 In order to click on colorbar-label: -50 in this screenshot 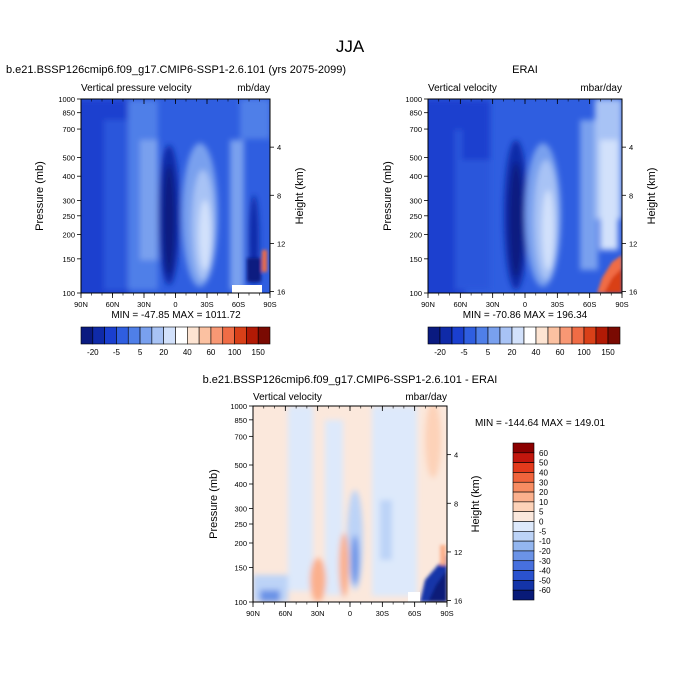, I will do `click(545, 580)`.